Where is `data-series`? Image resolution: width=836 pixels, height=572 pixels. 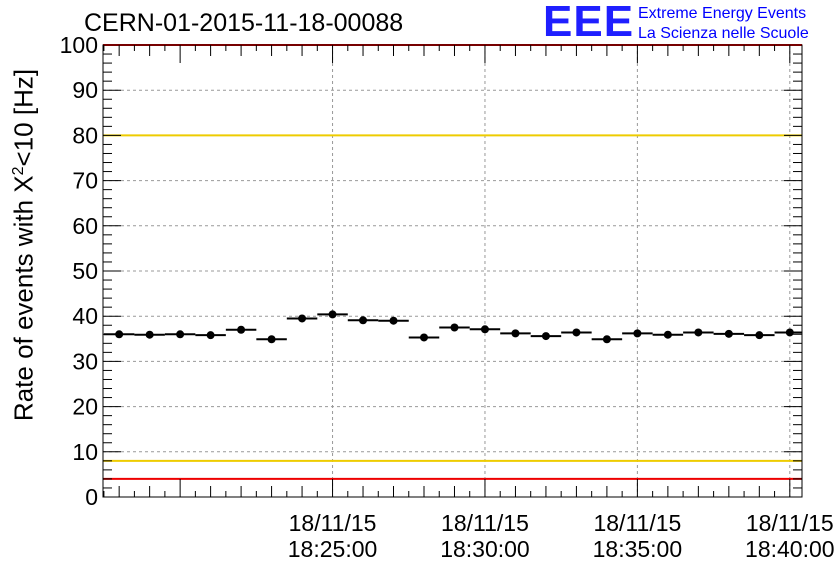
data-series is located at coordinates (452, 327).